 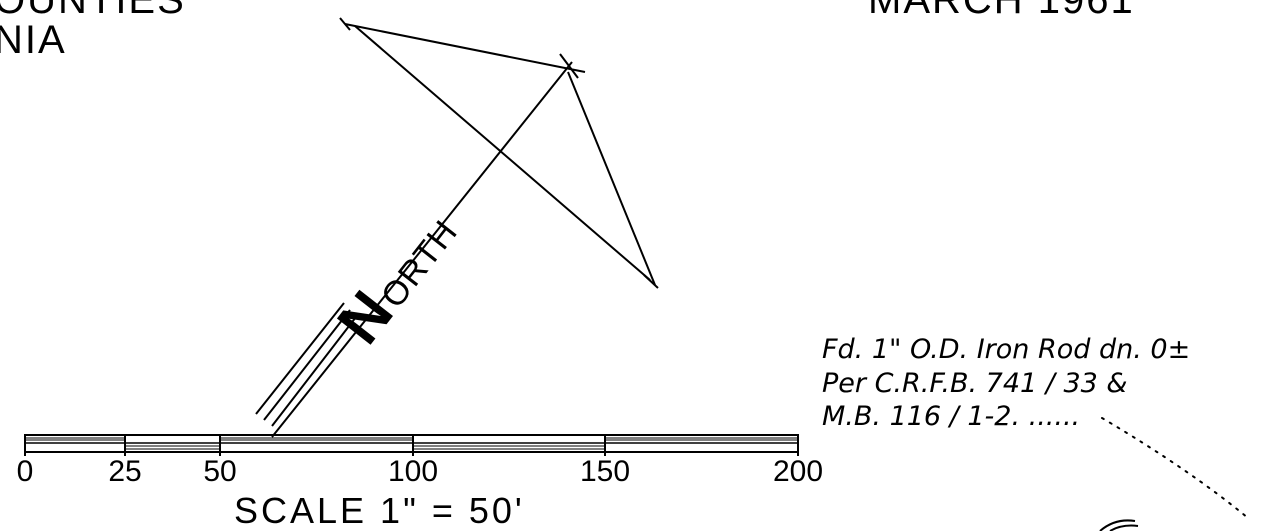 What do you see at coordinates (93, 11) in the screenshot?
I see `header-county-label: OUNTIES` at bounding box center [93, 11].